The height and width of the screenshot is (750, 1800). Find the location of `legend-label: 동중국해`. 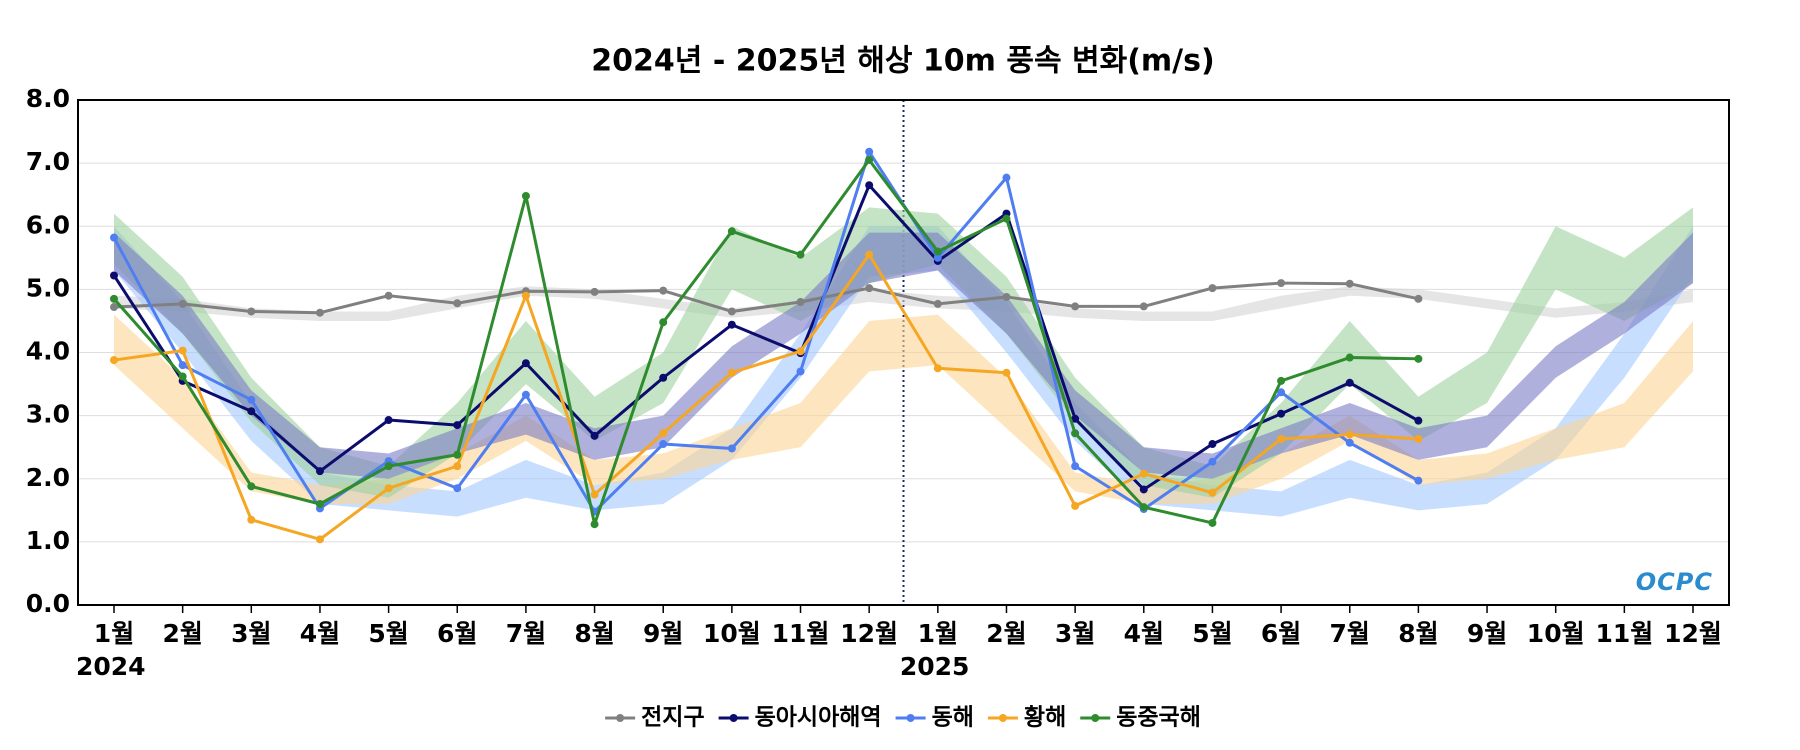

legend-label: 동중국해 is located at coordinates (1158, 718).